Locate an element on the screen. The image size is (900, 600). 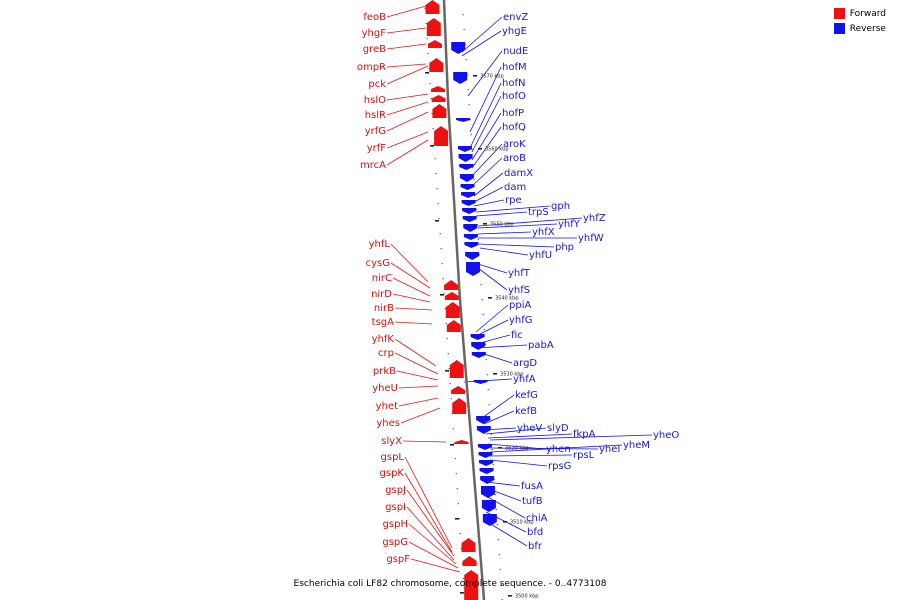
gene-label-hofN: hofN is located at coordinates (513, 83).